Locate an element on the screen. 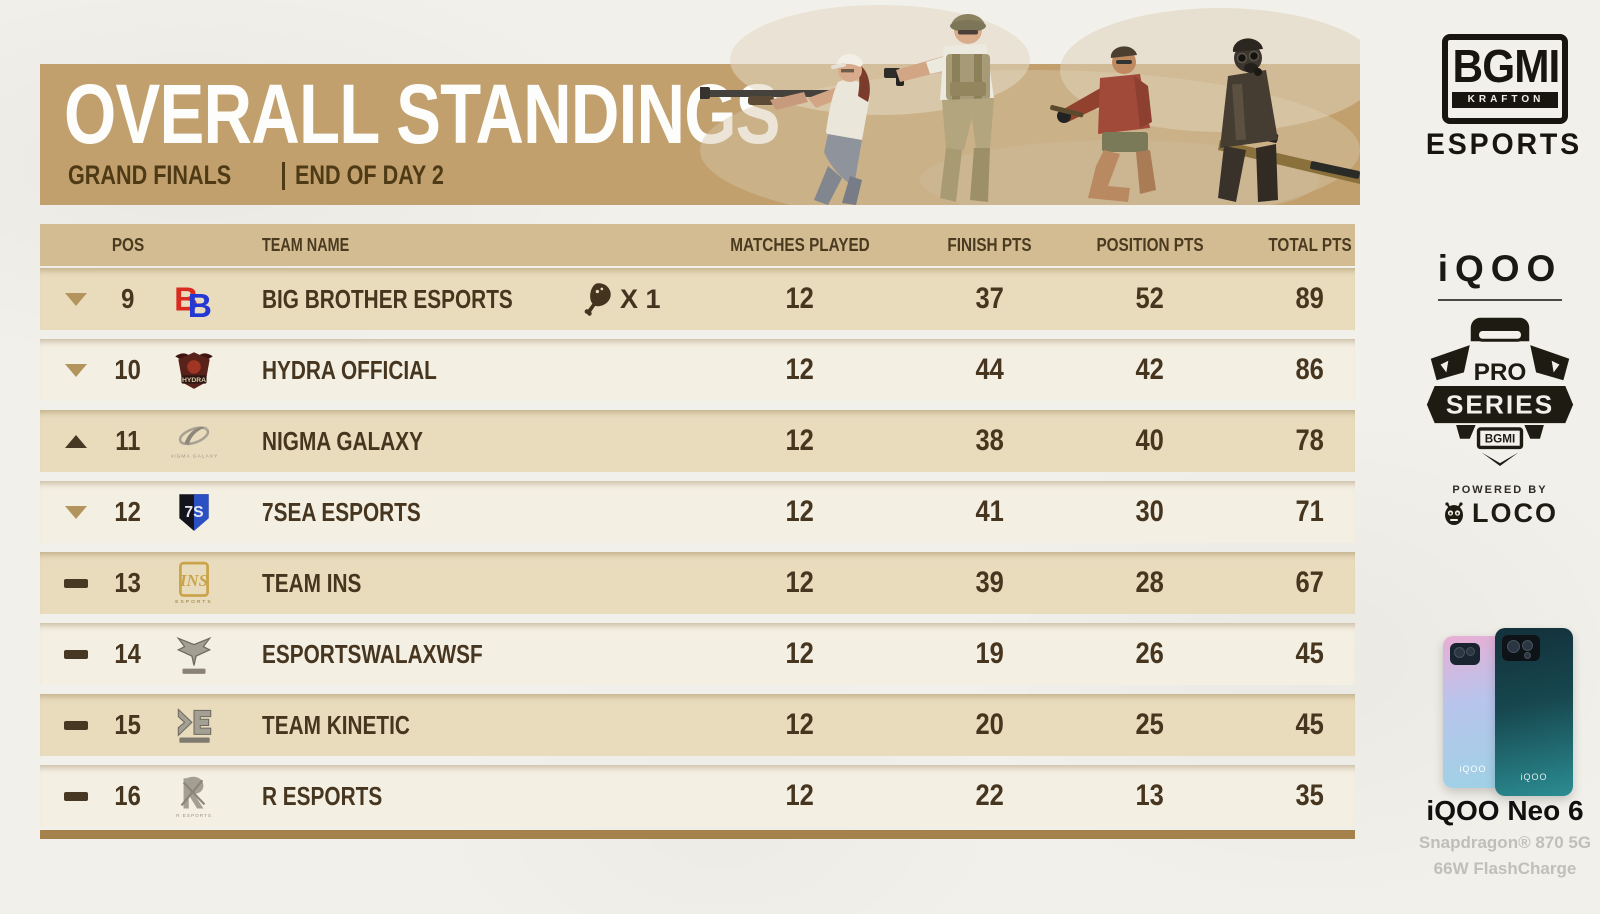 The image size is (1600, 914). team-name: R ESPORTS is located at coordinates (322, 795).